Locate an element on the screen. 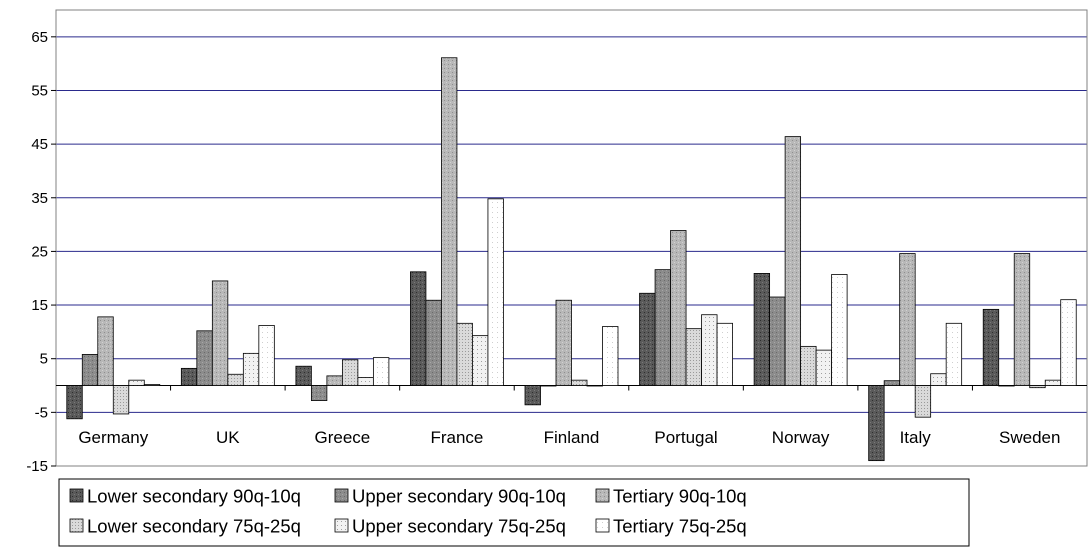 The image size is (1090, 548). category-label: Finland is located at coordinates (572, 437).